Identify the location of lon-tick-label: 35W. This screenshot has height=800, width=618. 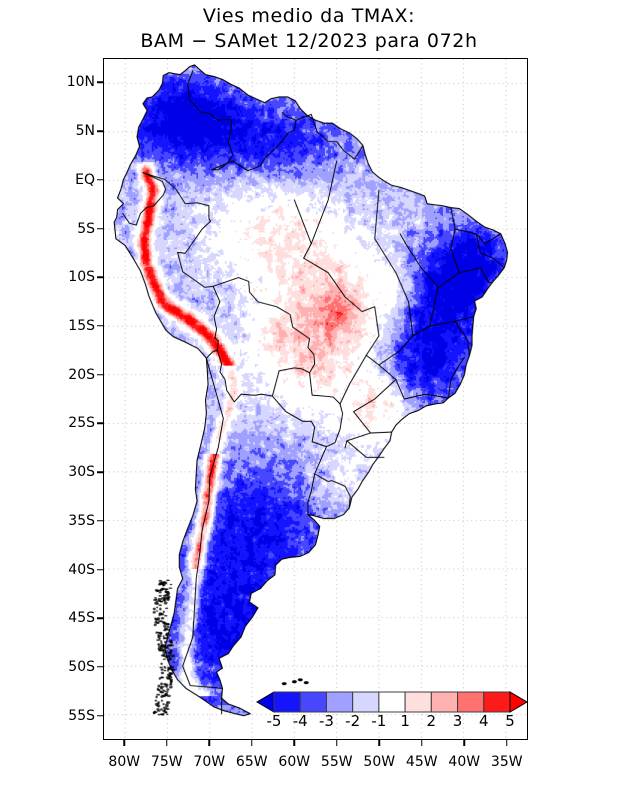
(506, 762).